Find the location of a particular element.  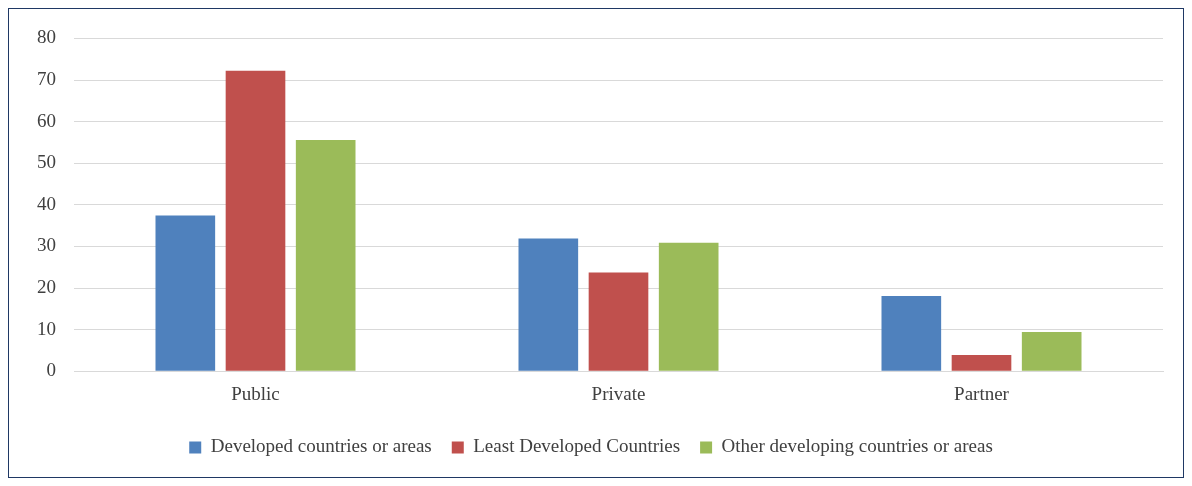

y-tick-label: 70 is located at coordinates (46, 78).